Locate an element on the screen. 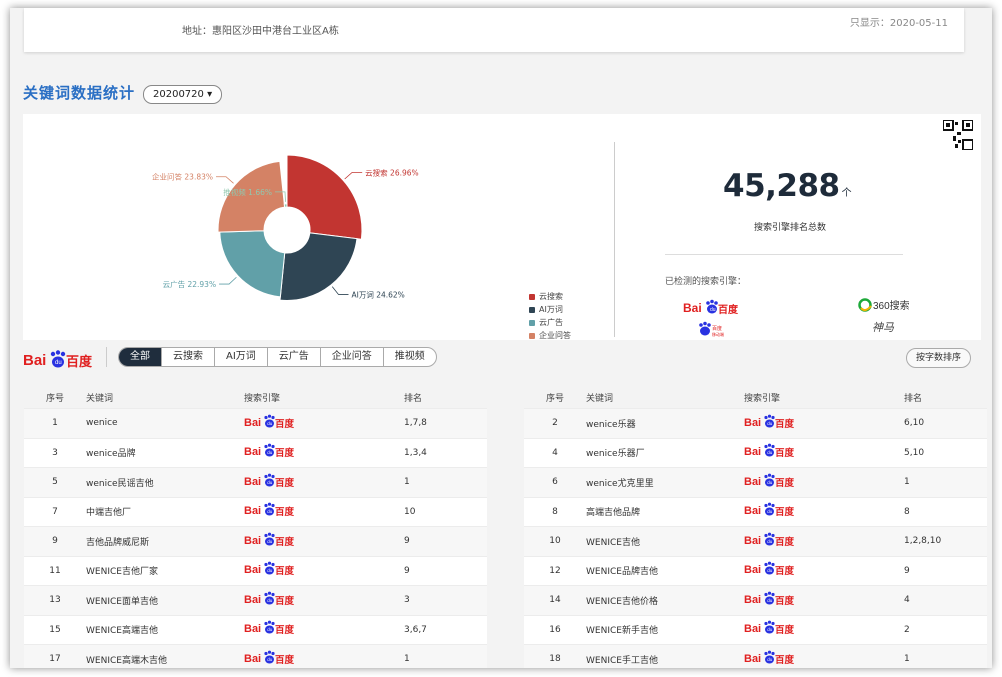 This screenshot has height=677, width=1002. row-rank: 1,2,8,10 is located at coordinates (923, 541).